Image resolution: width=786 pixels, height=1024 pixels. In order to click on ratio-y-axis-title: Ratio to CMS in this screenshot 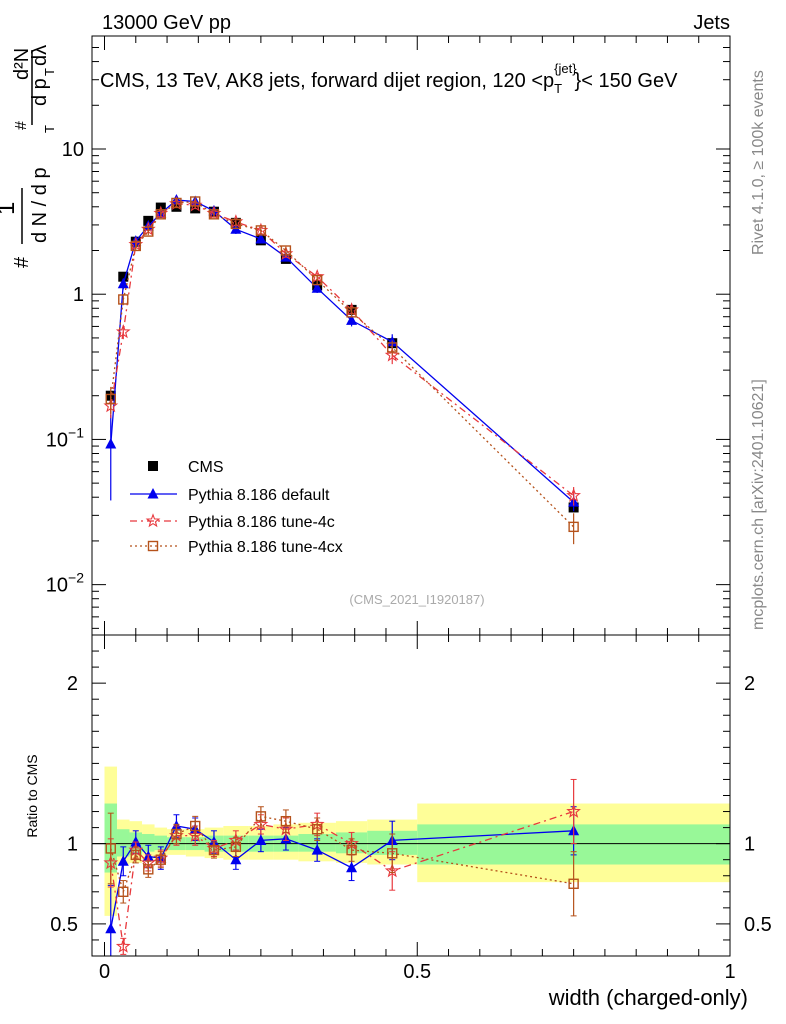, I will do `click(32, 795)`.